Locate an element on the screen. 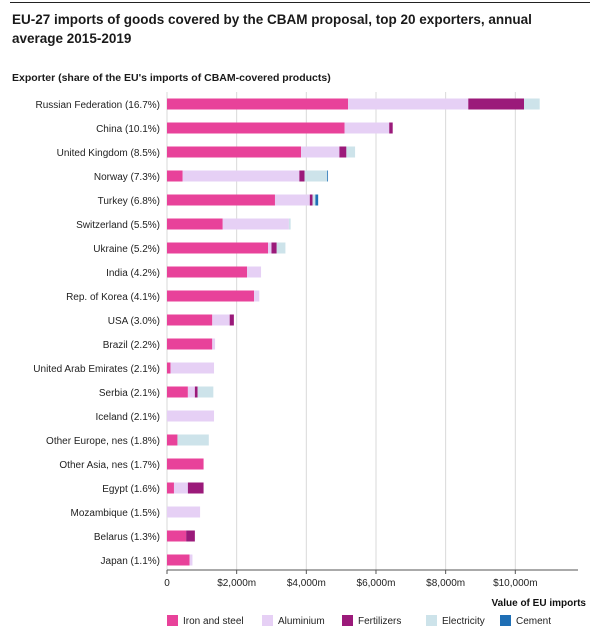 This screenshot has height=642, width=600. x-tick-label: $2,000m is located at coordinates (236, 583).